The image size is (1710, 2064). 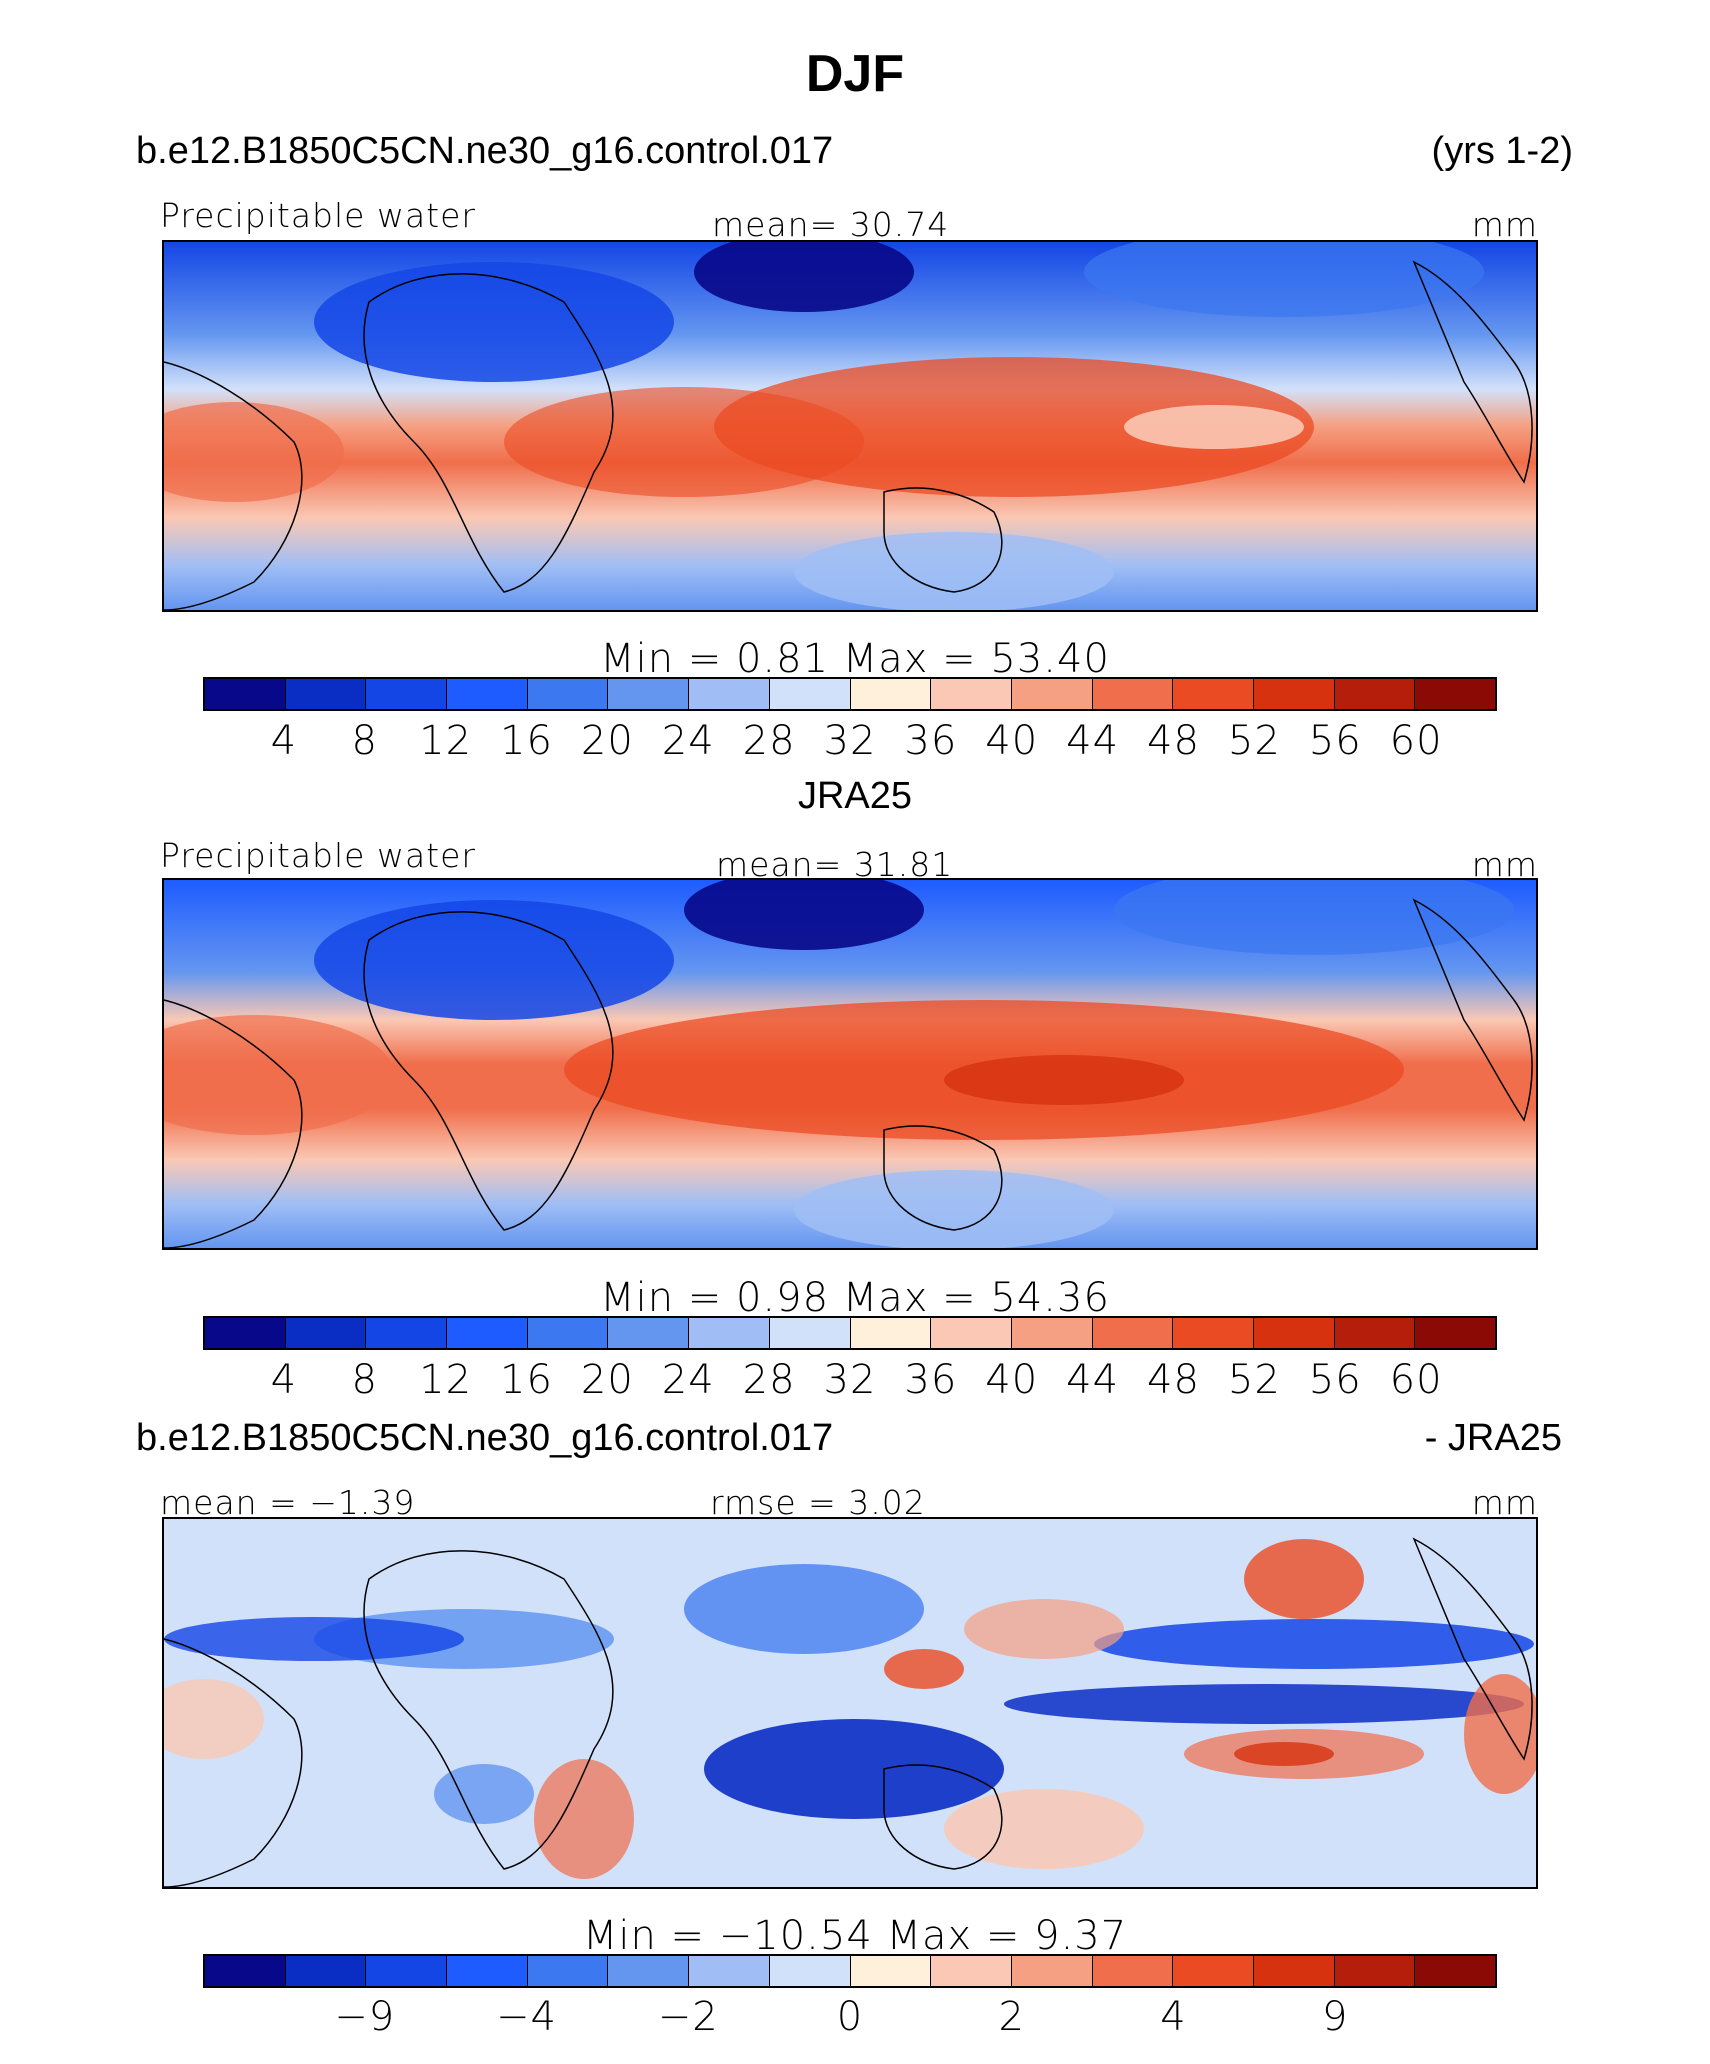 What do you see at coordinates (850, 1703) in the screenshot?
I see `panel3-map` at bounding box center [850, 1703].